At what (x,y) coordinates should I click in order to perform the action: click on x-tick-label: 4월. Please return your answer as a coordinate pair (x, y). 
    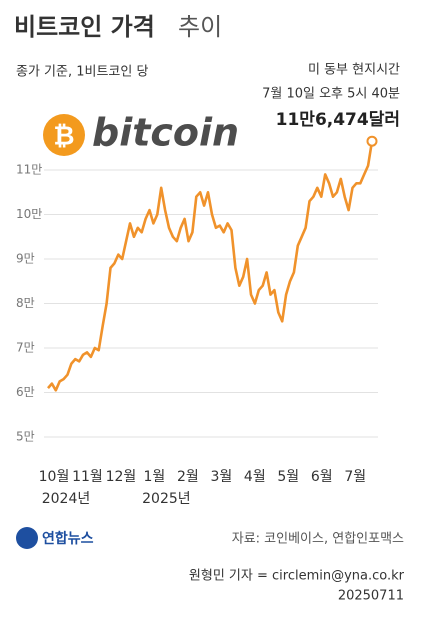
    Looking at the image, I should click on (255, 477).